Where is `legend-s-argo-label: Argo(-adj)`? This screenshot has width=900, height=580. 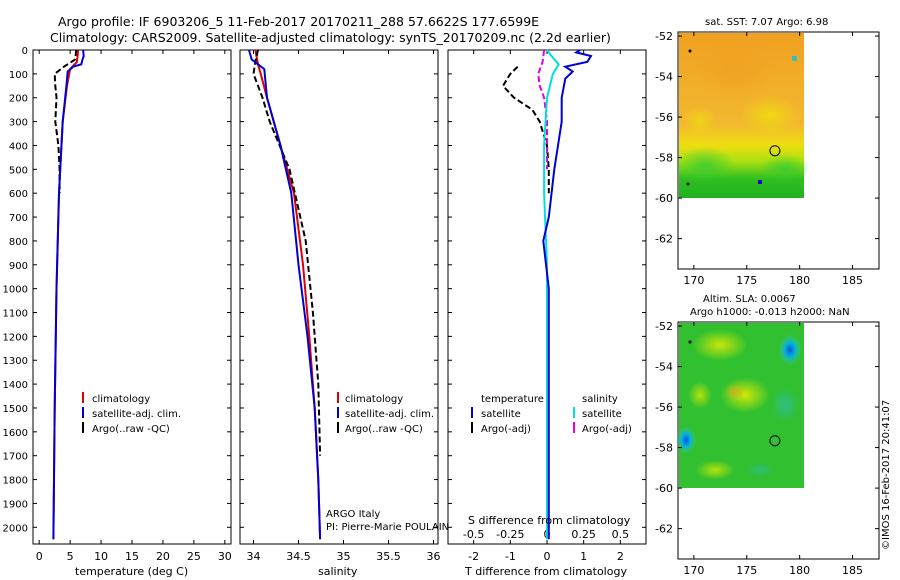 legend-s-argo-label: Argo(-adj) is located at coordinates (607, 429).